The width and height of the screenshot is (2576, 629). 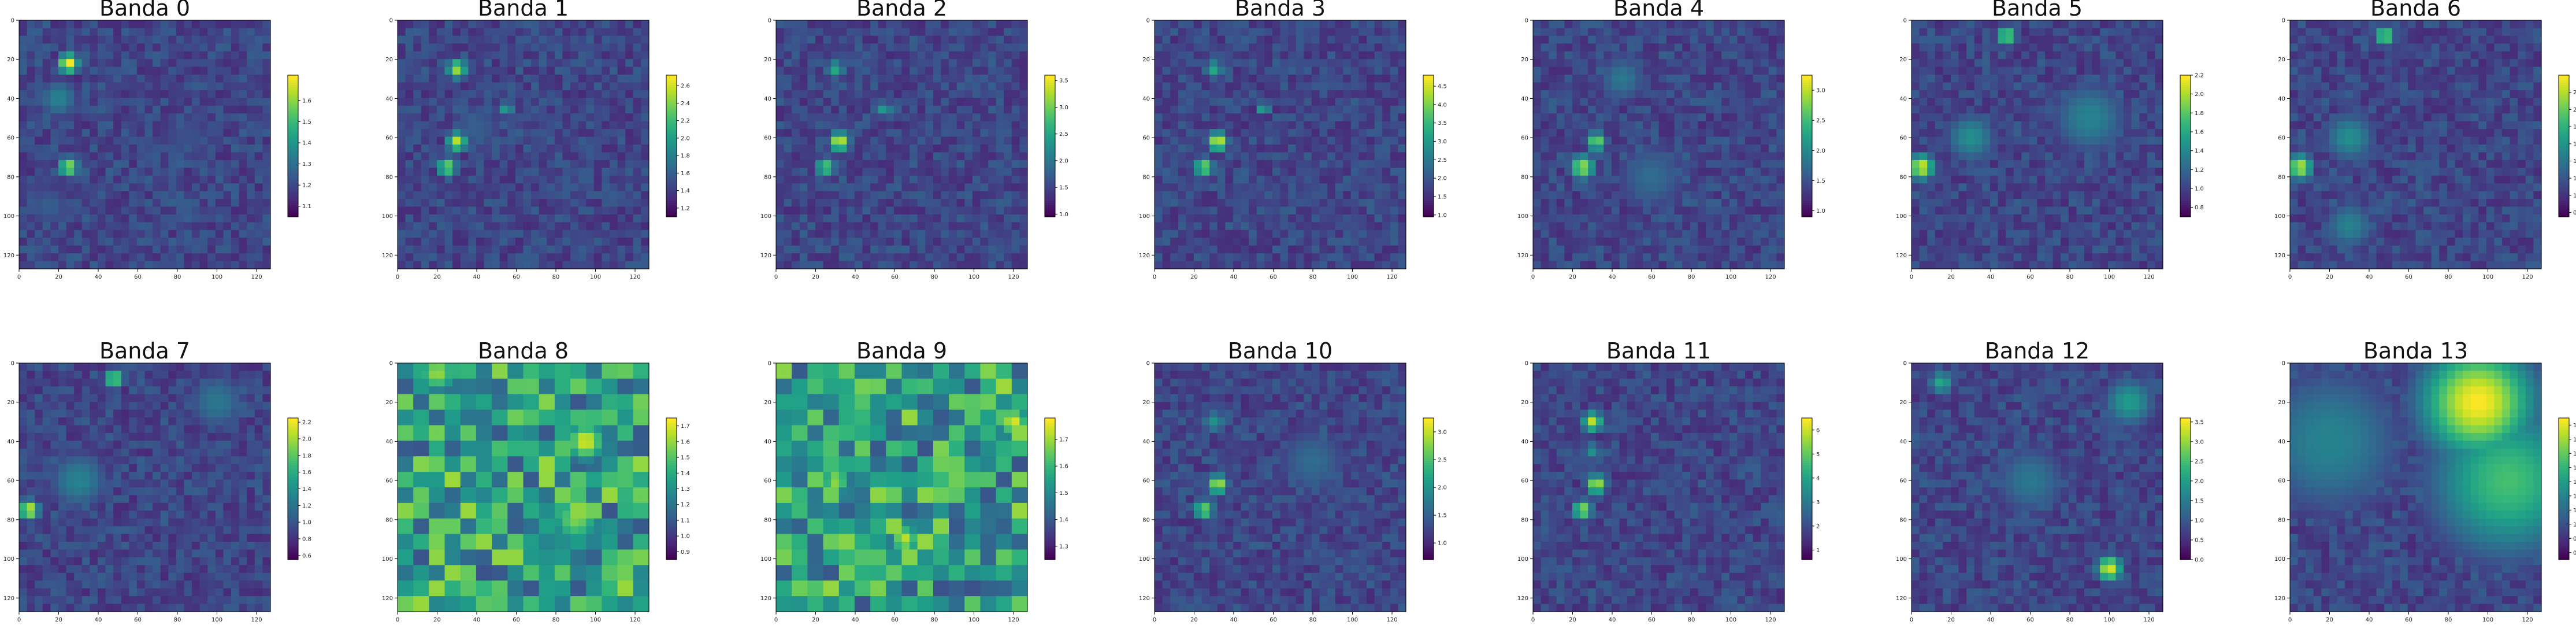 What do you see at coordinates (1145, 256) in the screenshot?
I see `y-tick-label: 120` at bounding box center [1145, 256].